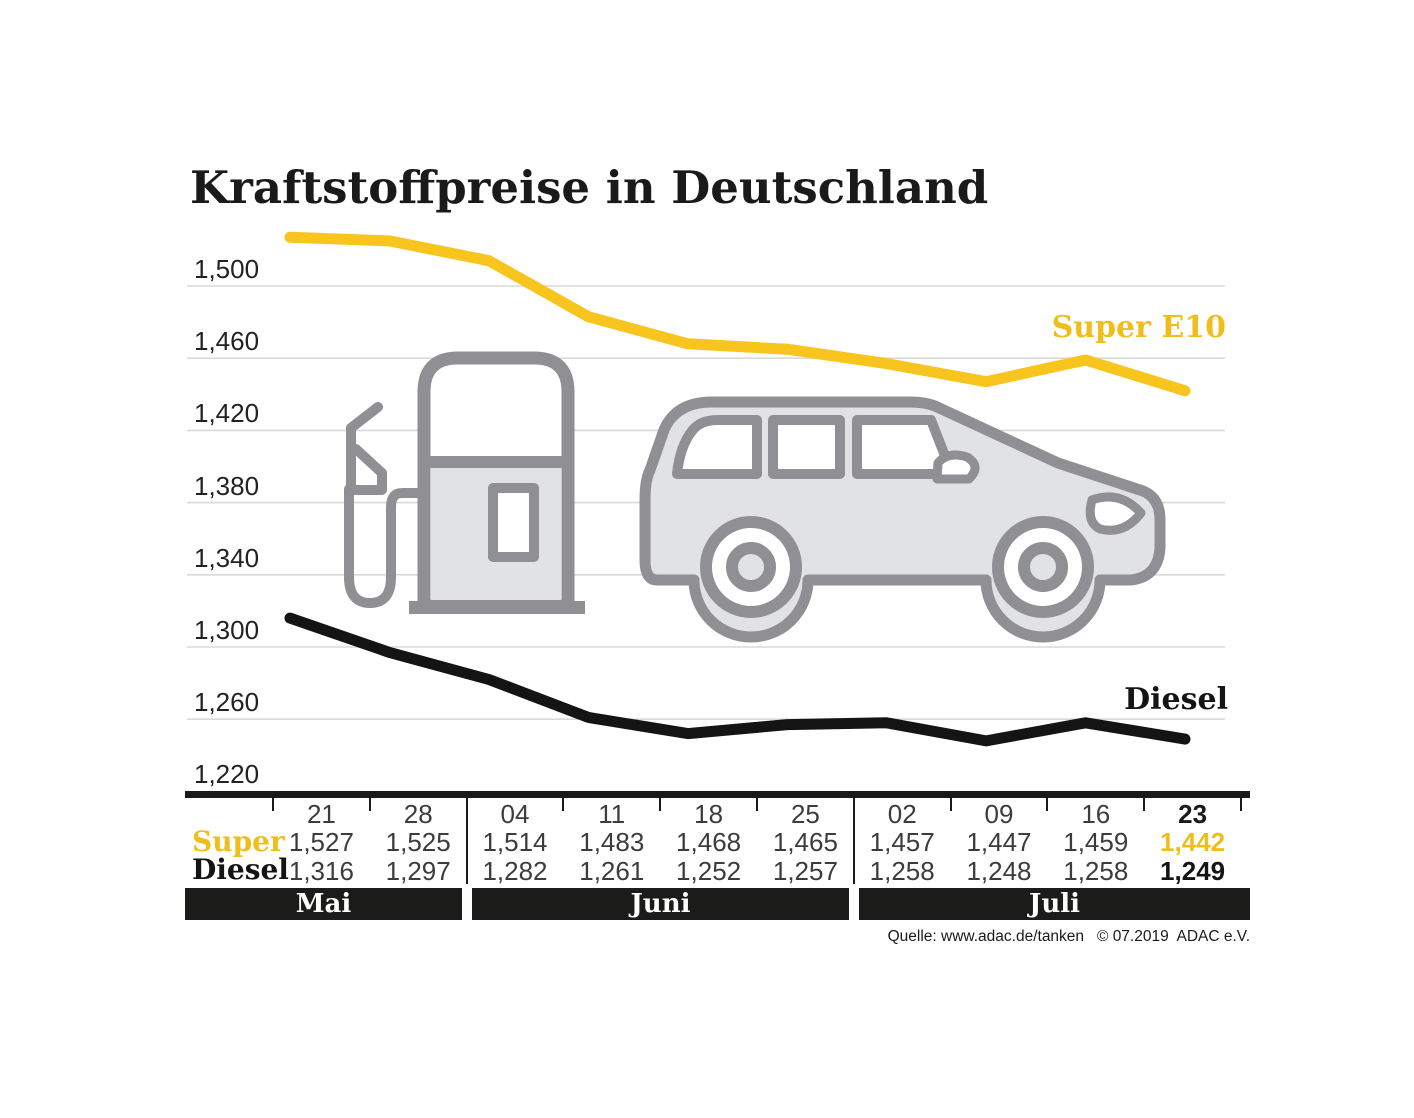 The image size is (1414, 1118). Describe the element at coordinates (709, 814) in the screenshot. I see `dates-cell: 18` at that location.